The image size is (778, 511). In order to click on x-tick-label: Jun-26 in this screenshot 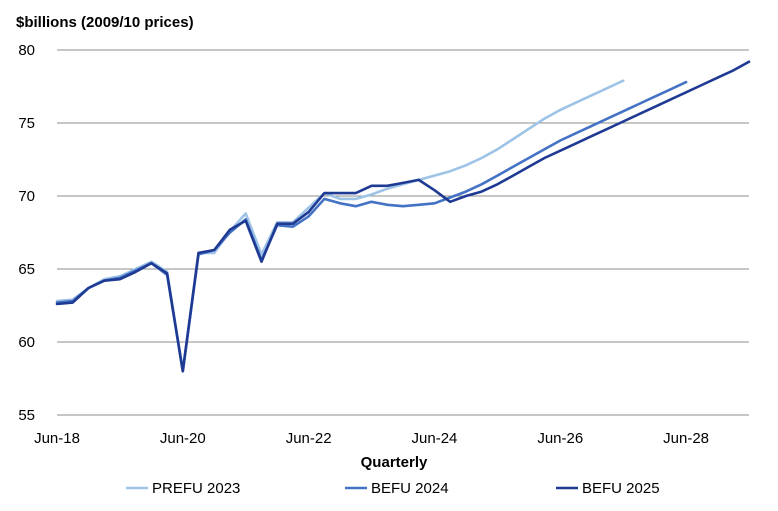, I will do `click(560, 438)`.